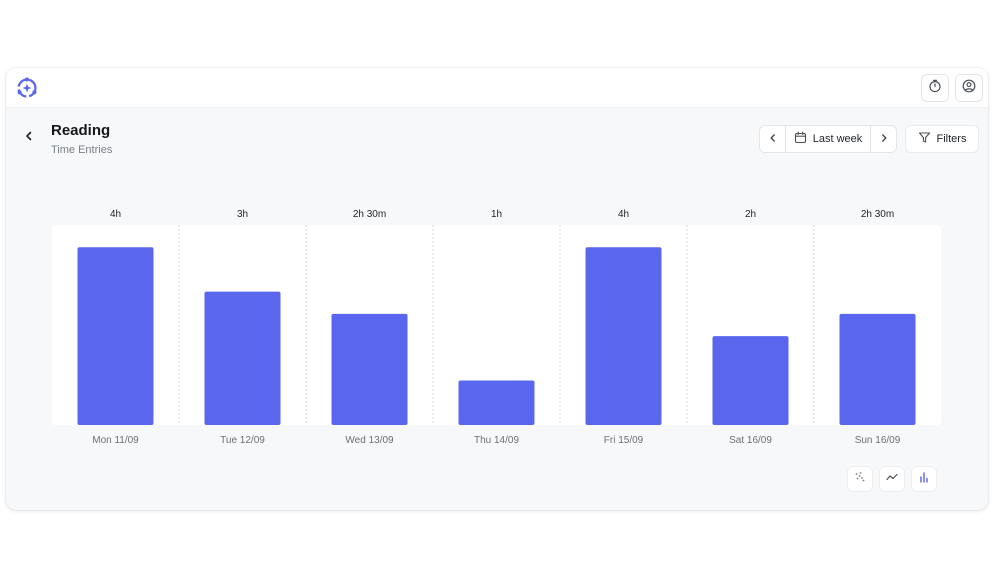 The width and height of the screenshot is (994, 577). Describe the element at coordinates (27, 88) in the screenshot. I see `app-logo-icon` at that location.